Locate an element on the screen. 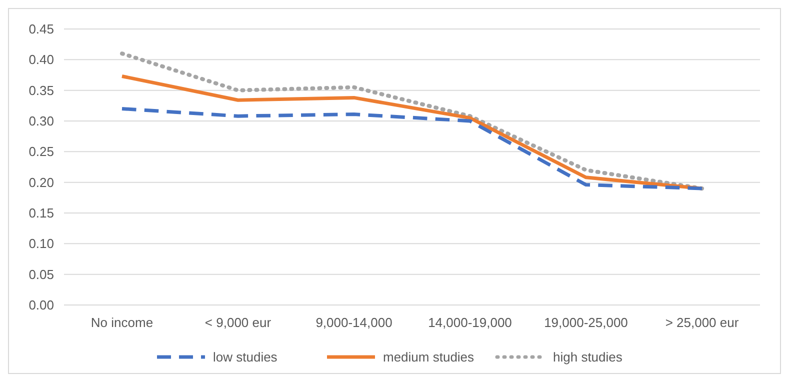 Image resolution: width=787 pixels, height=380 pixels. legend-label: medium studies is located at coordinates (429, 357).